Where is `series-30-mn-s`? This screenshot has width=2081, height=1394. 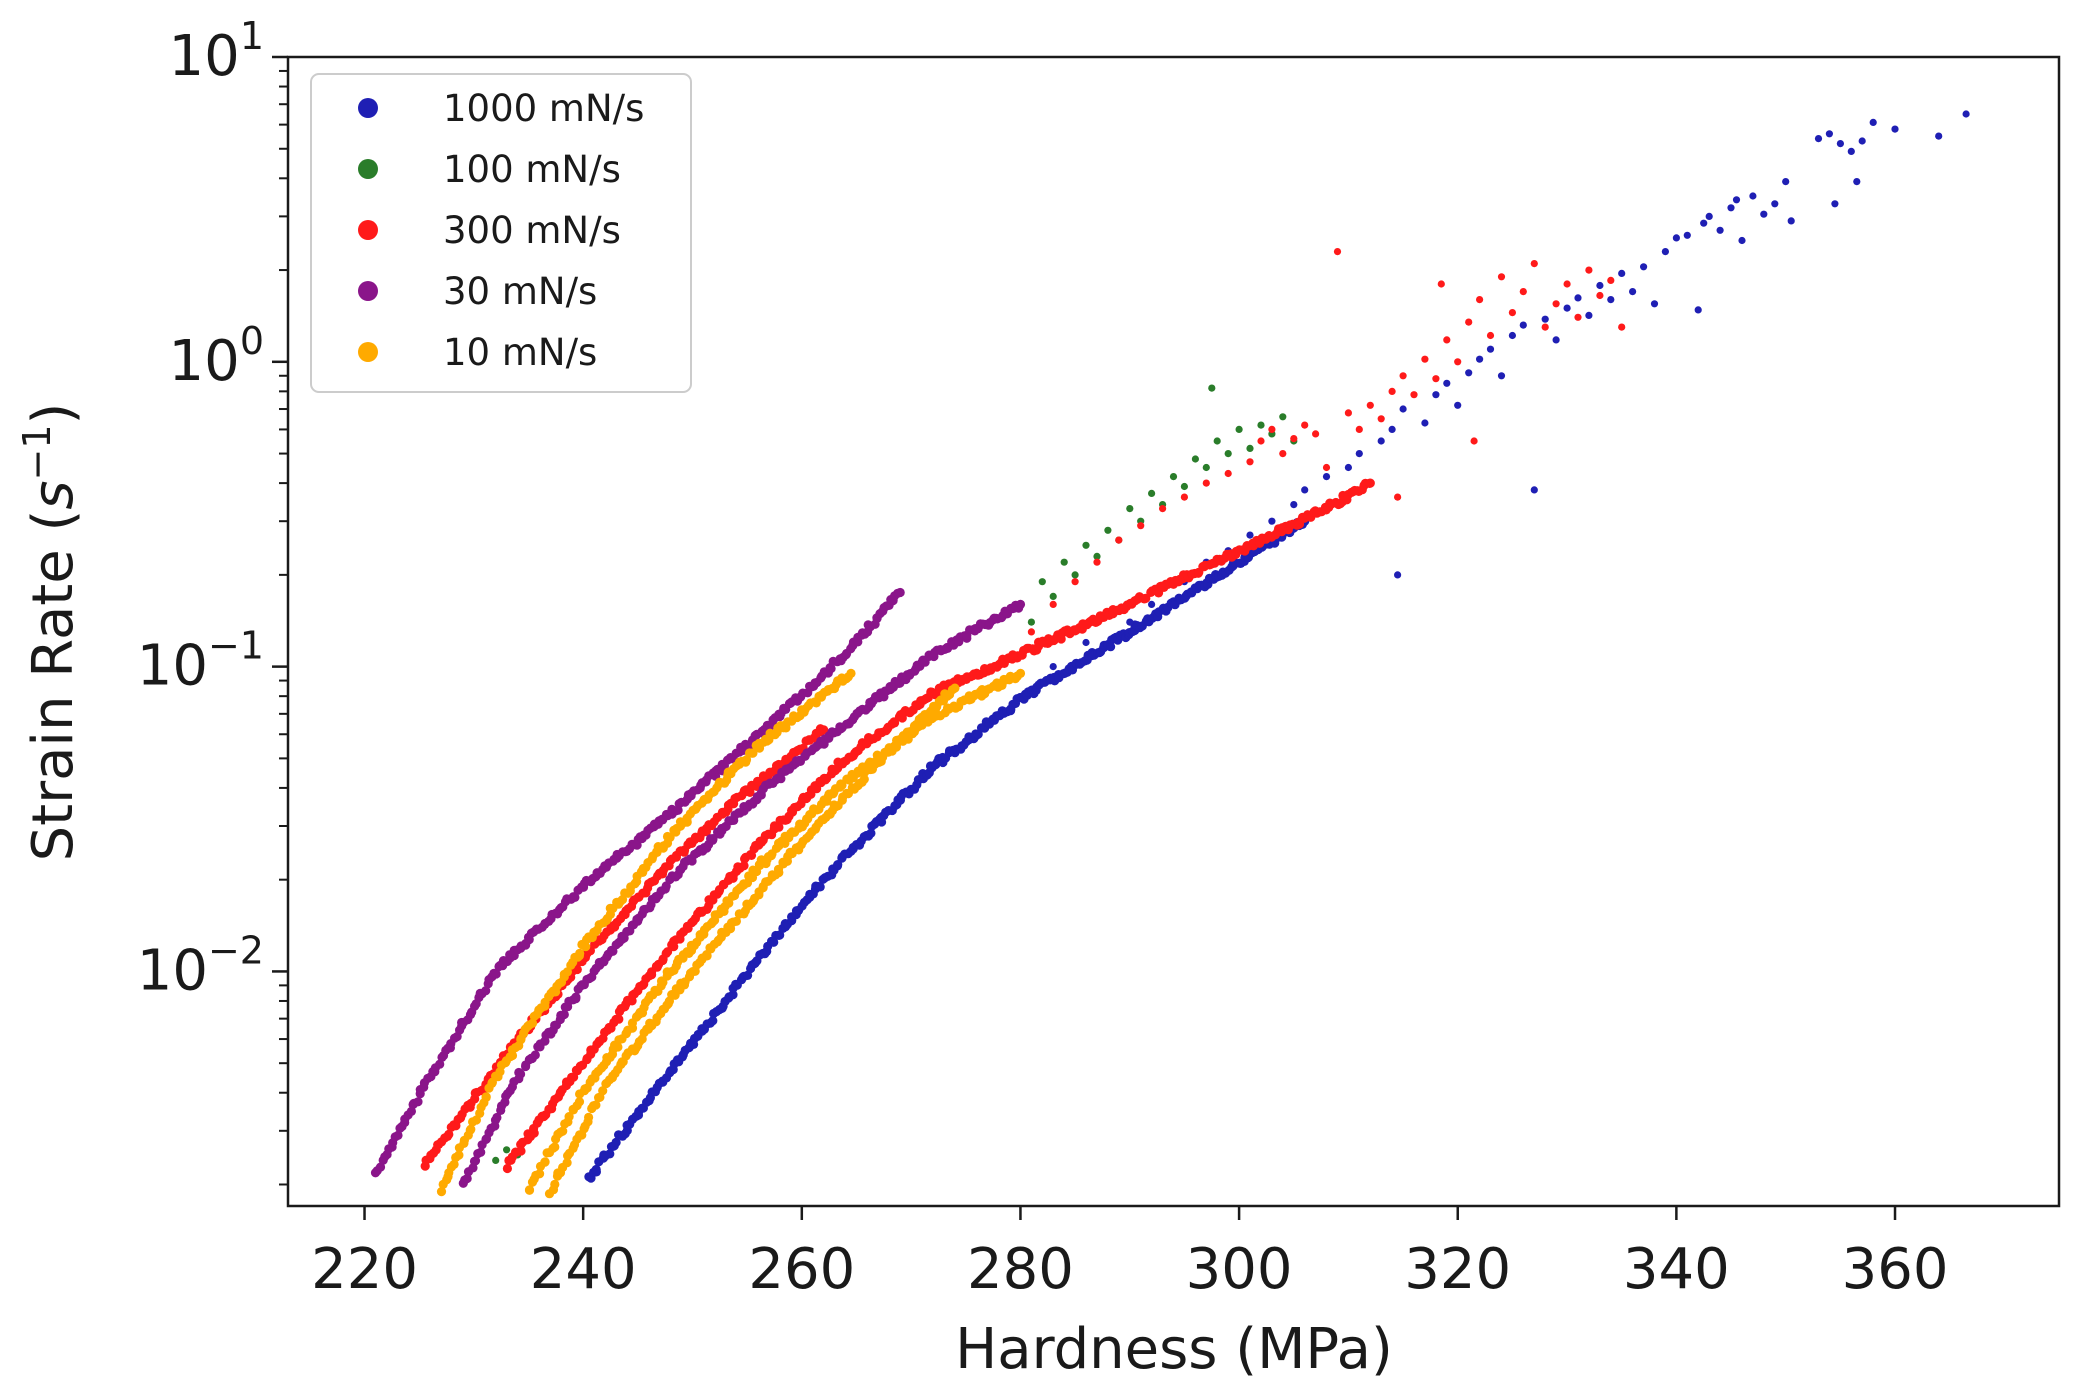
series-30-mn-s is located at coordinates (698, 887).